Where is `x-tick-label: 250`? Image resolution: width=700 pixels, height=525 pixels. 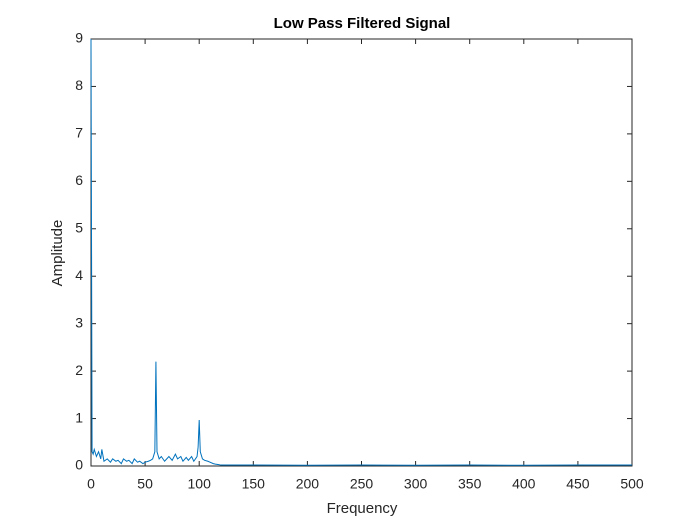
x-tick-label: 250 is located at coordinates (362, 484).